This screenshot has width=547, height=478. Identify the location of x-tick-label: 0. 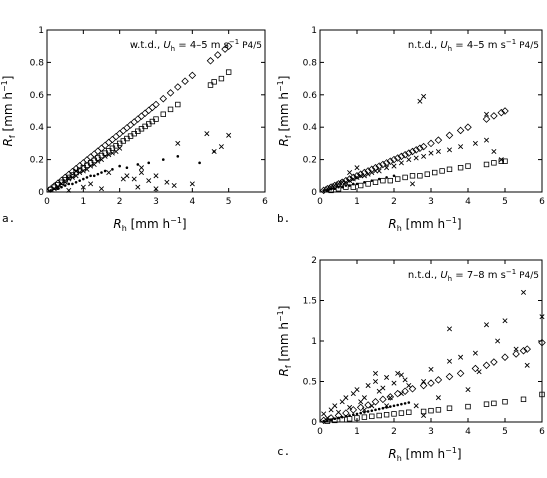
(47, 202).